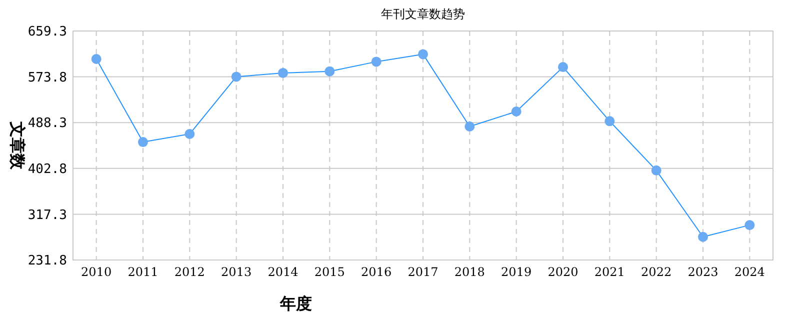 Image resolution: width=798 pixels, height=330 pixels. I want to click on chart-title: 年刊文章数趋势, so click(423, 14).